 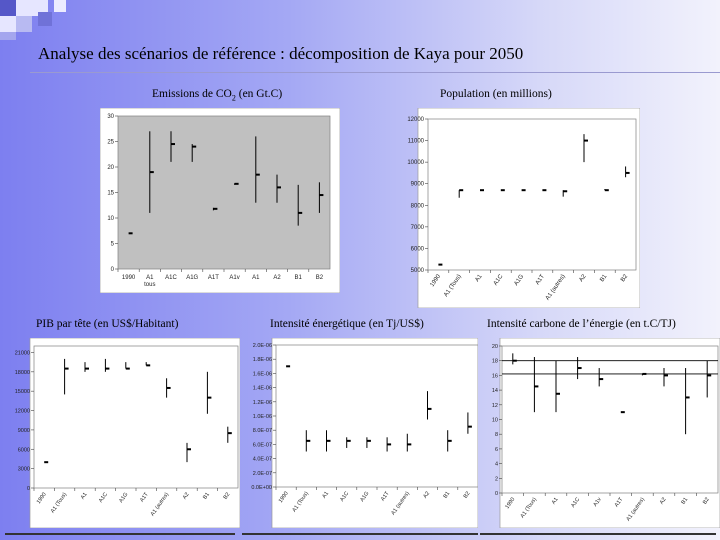 I want to click on ic-xtick-label: B1, so click(x=684, y=501).